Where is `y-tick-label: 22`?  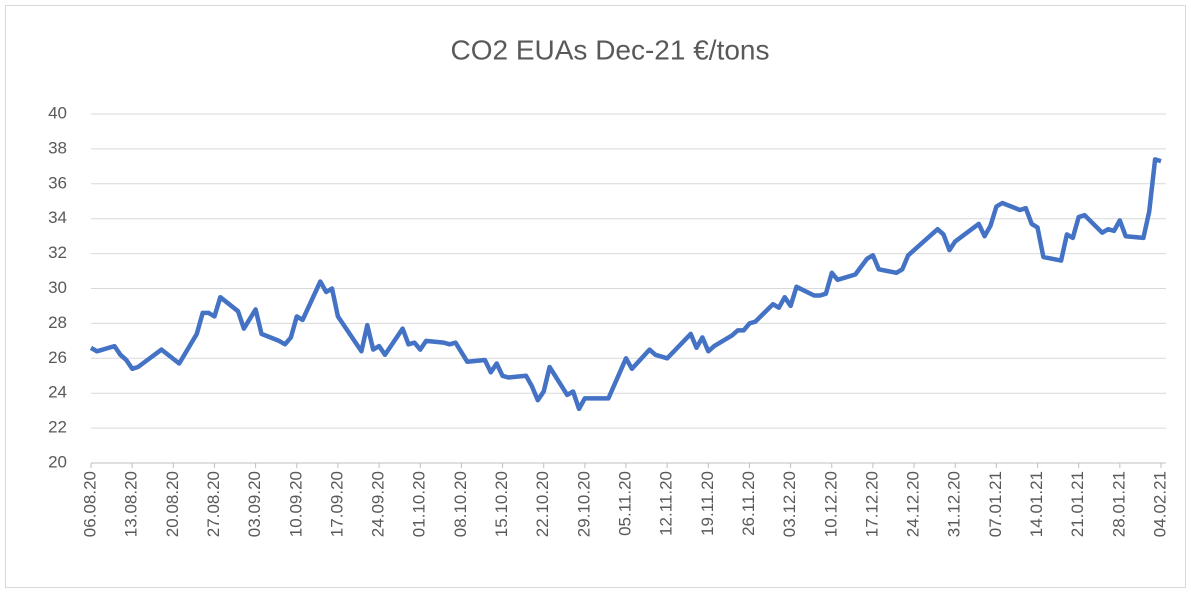
y-tick-label: 22 is located at coordinates (57, 427).